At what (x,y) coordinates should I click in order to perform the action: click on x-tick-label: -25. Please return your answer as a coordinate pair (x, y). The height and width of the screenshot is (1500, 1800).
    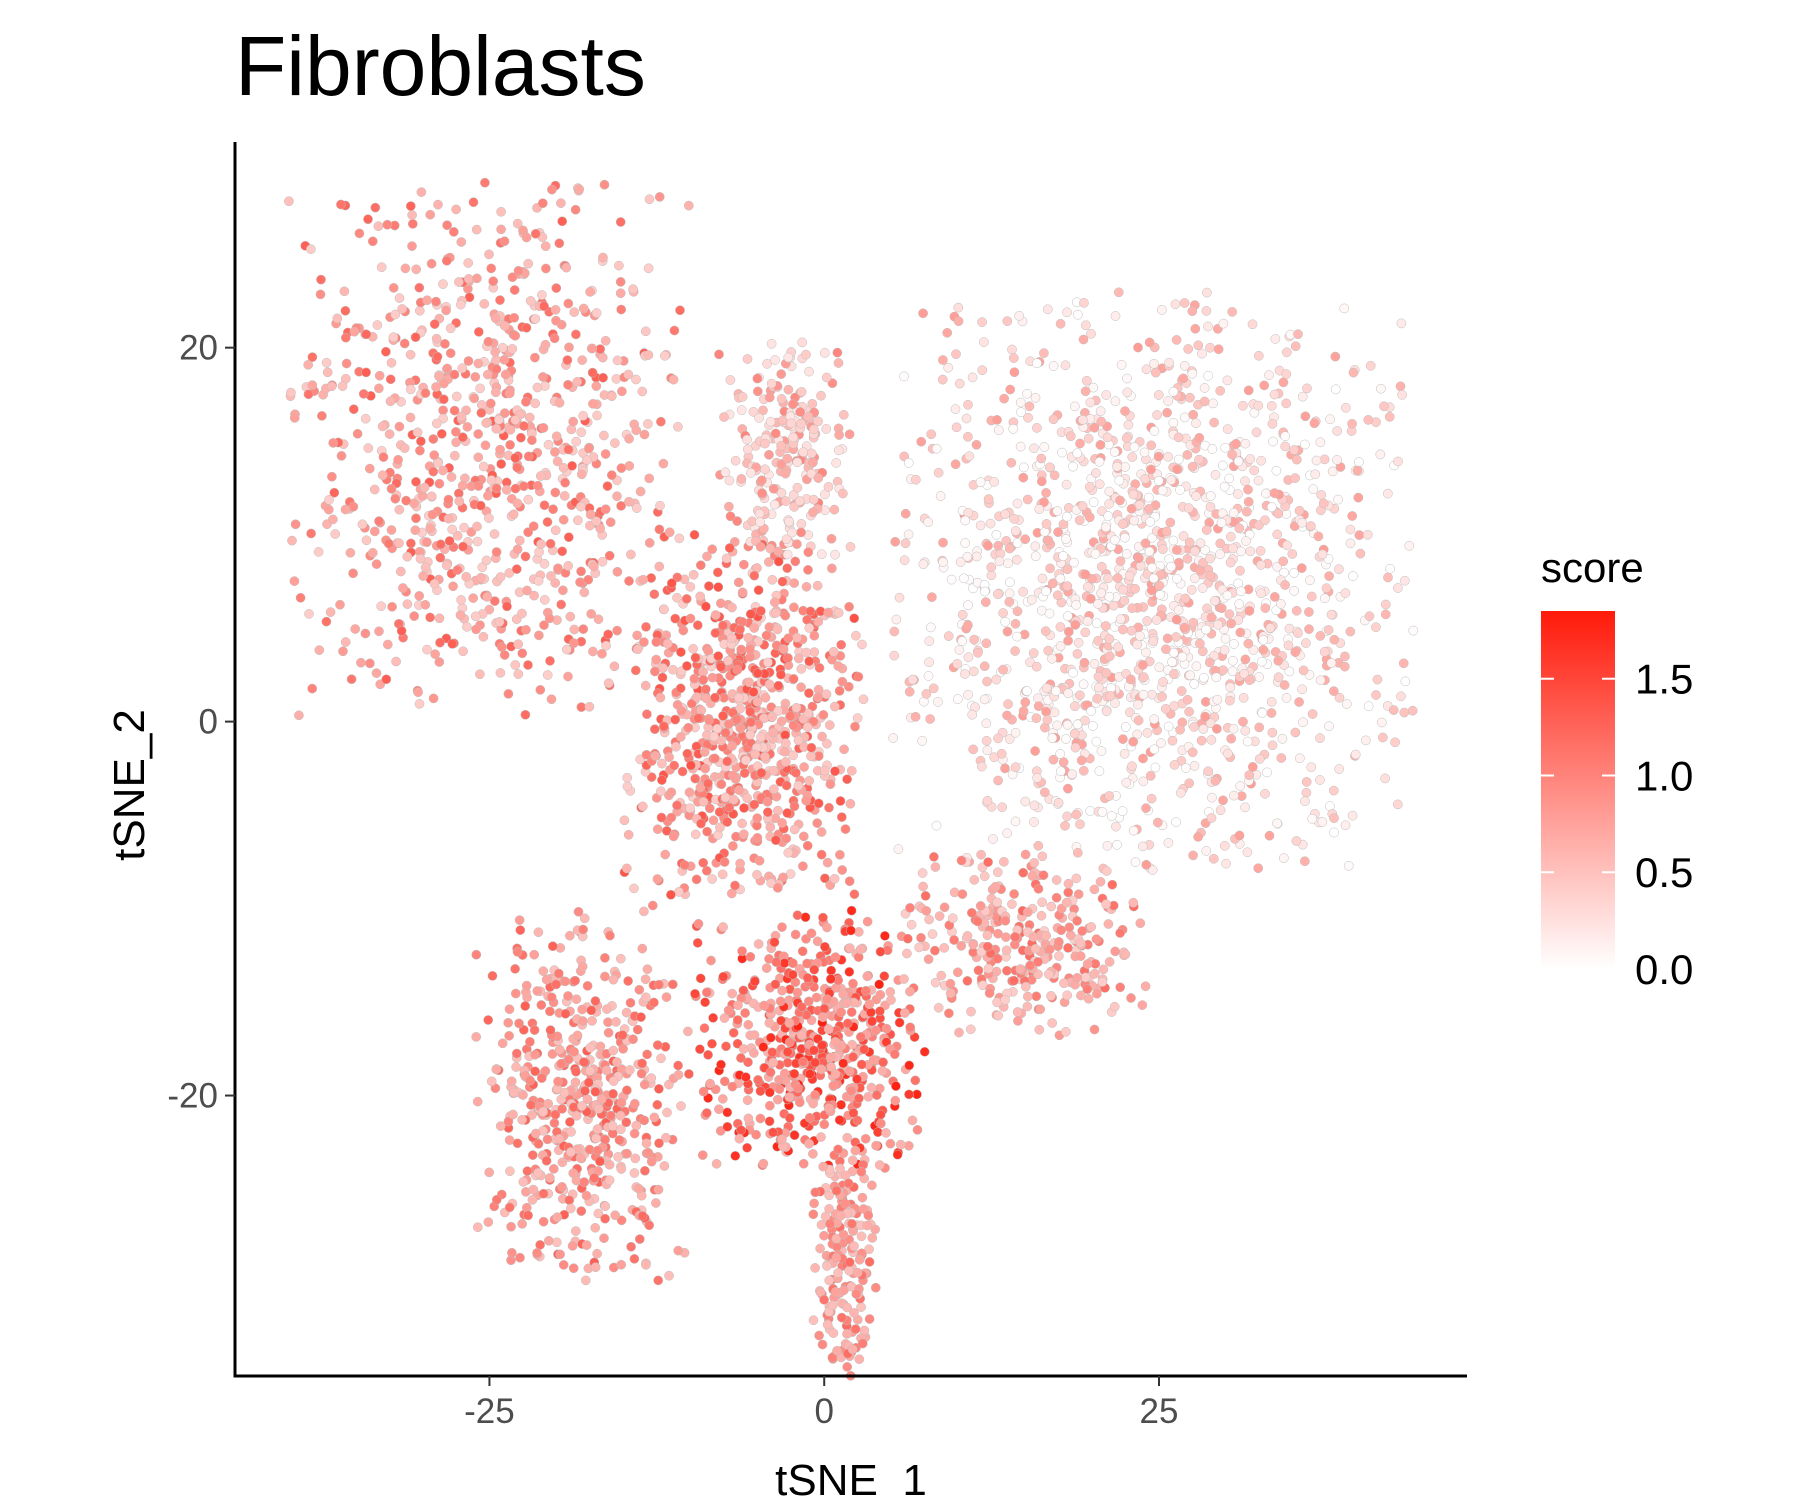
    Looking at the image, I should click on (489, 1411).